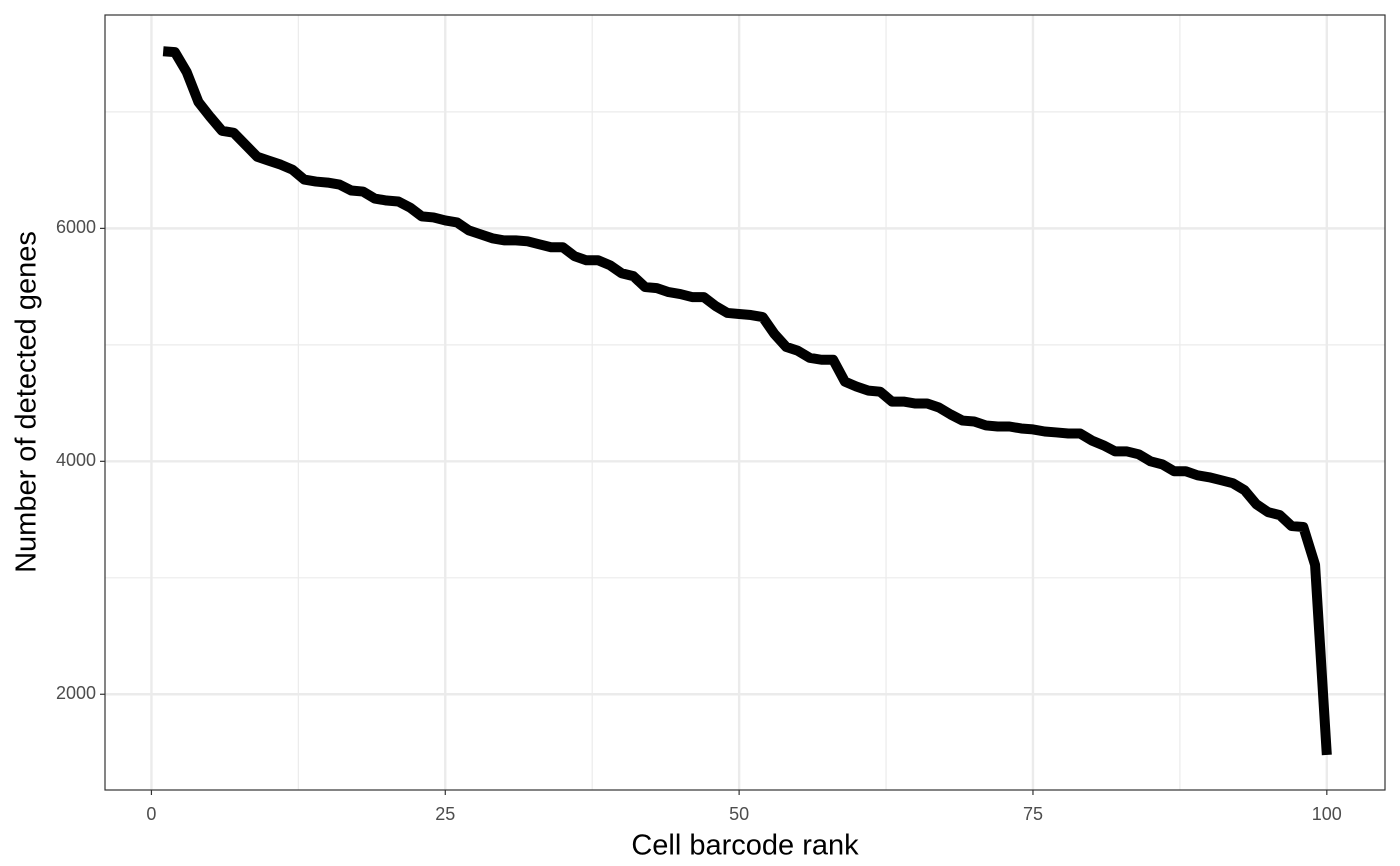  Describe the element at coordinates (739, 814) in the screenshot. I see `x-tick-label: 50` at that location.